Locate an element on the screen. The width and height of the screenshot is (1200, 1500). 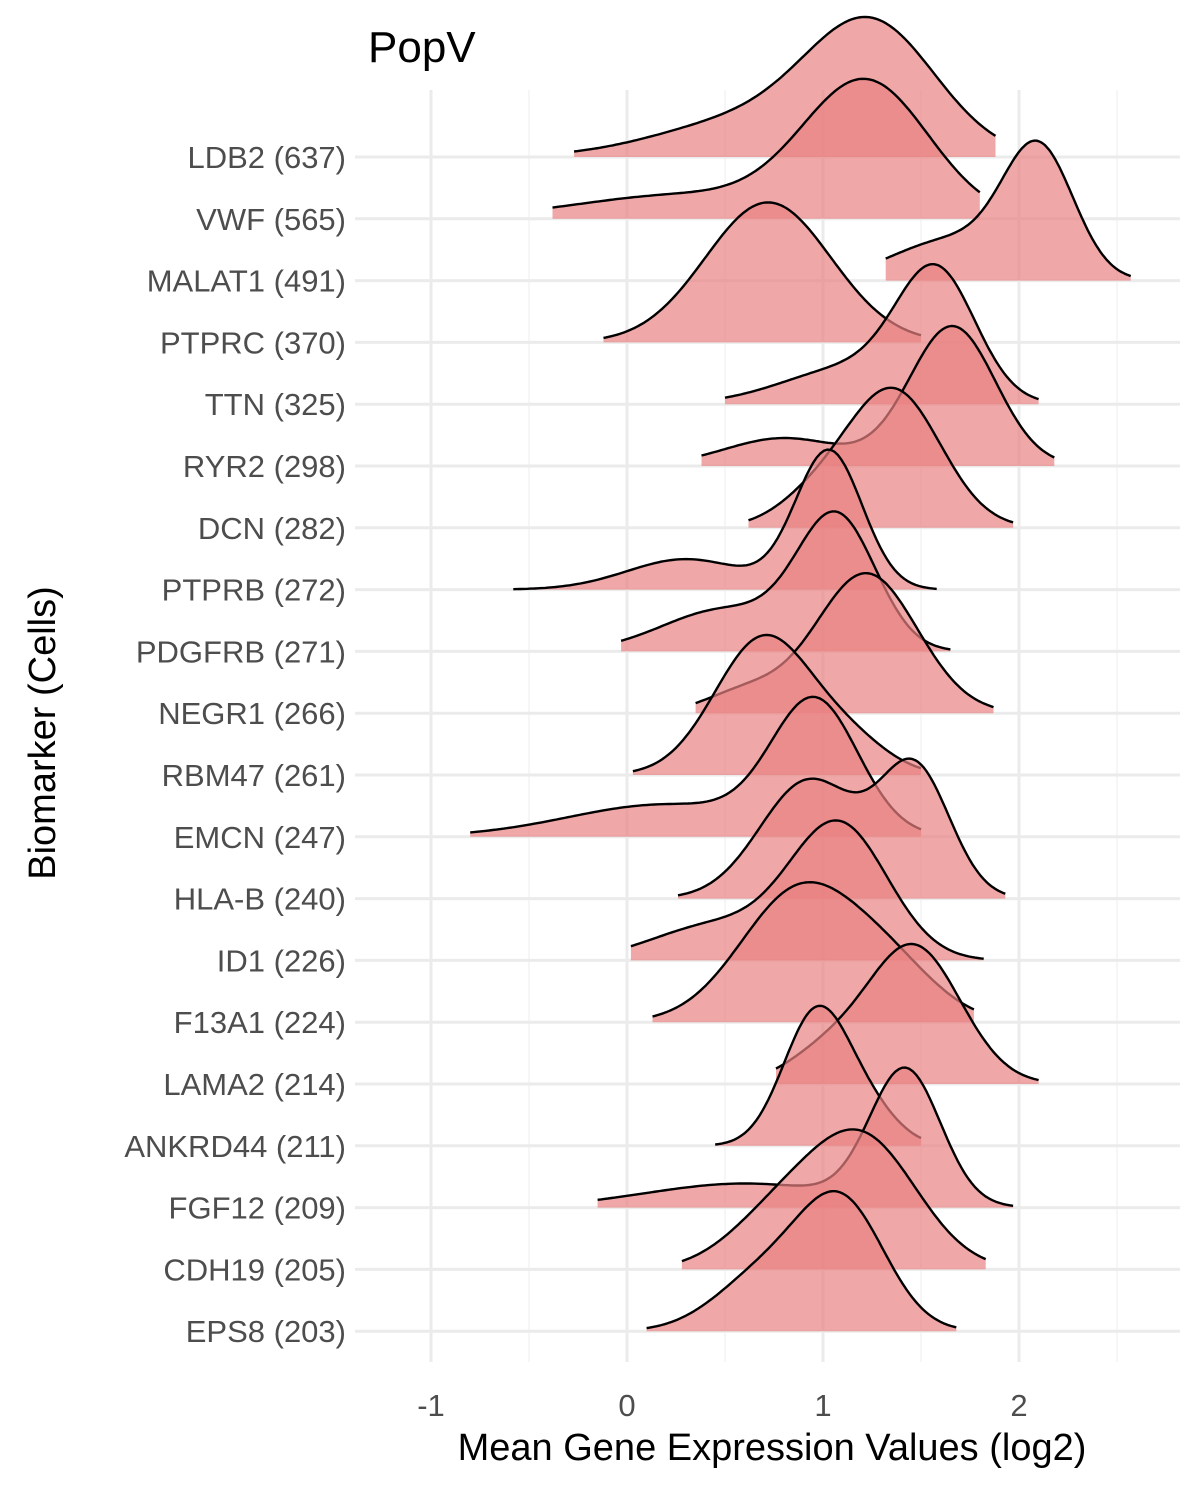
ridge-ldb2 is located at coordinates (785, 86).